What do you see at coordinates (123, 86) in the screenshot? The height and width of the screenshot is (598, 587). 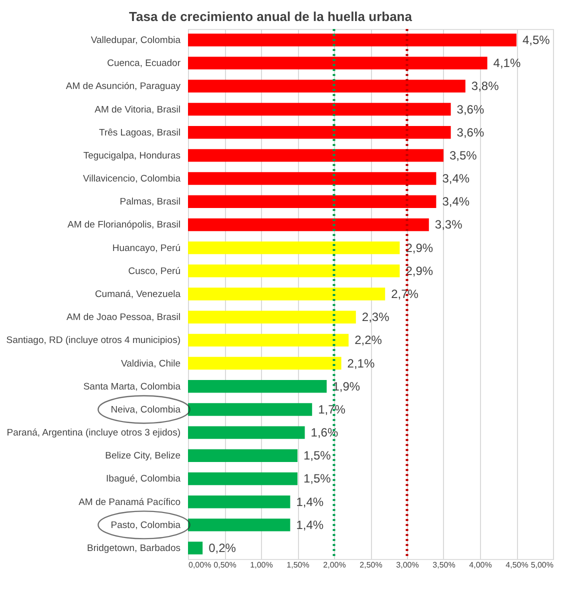 I see `y-tick-label: AM de Asunción, Paraguay` at bounding box center [123, 86].